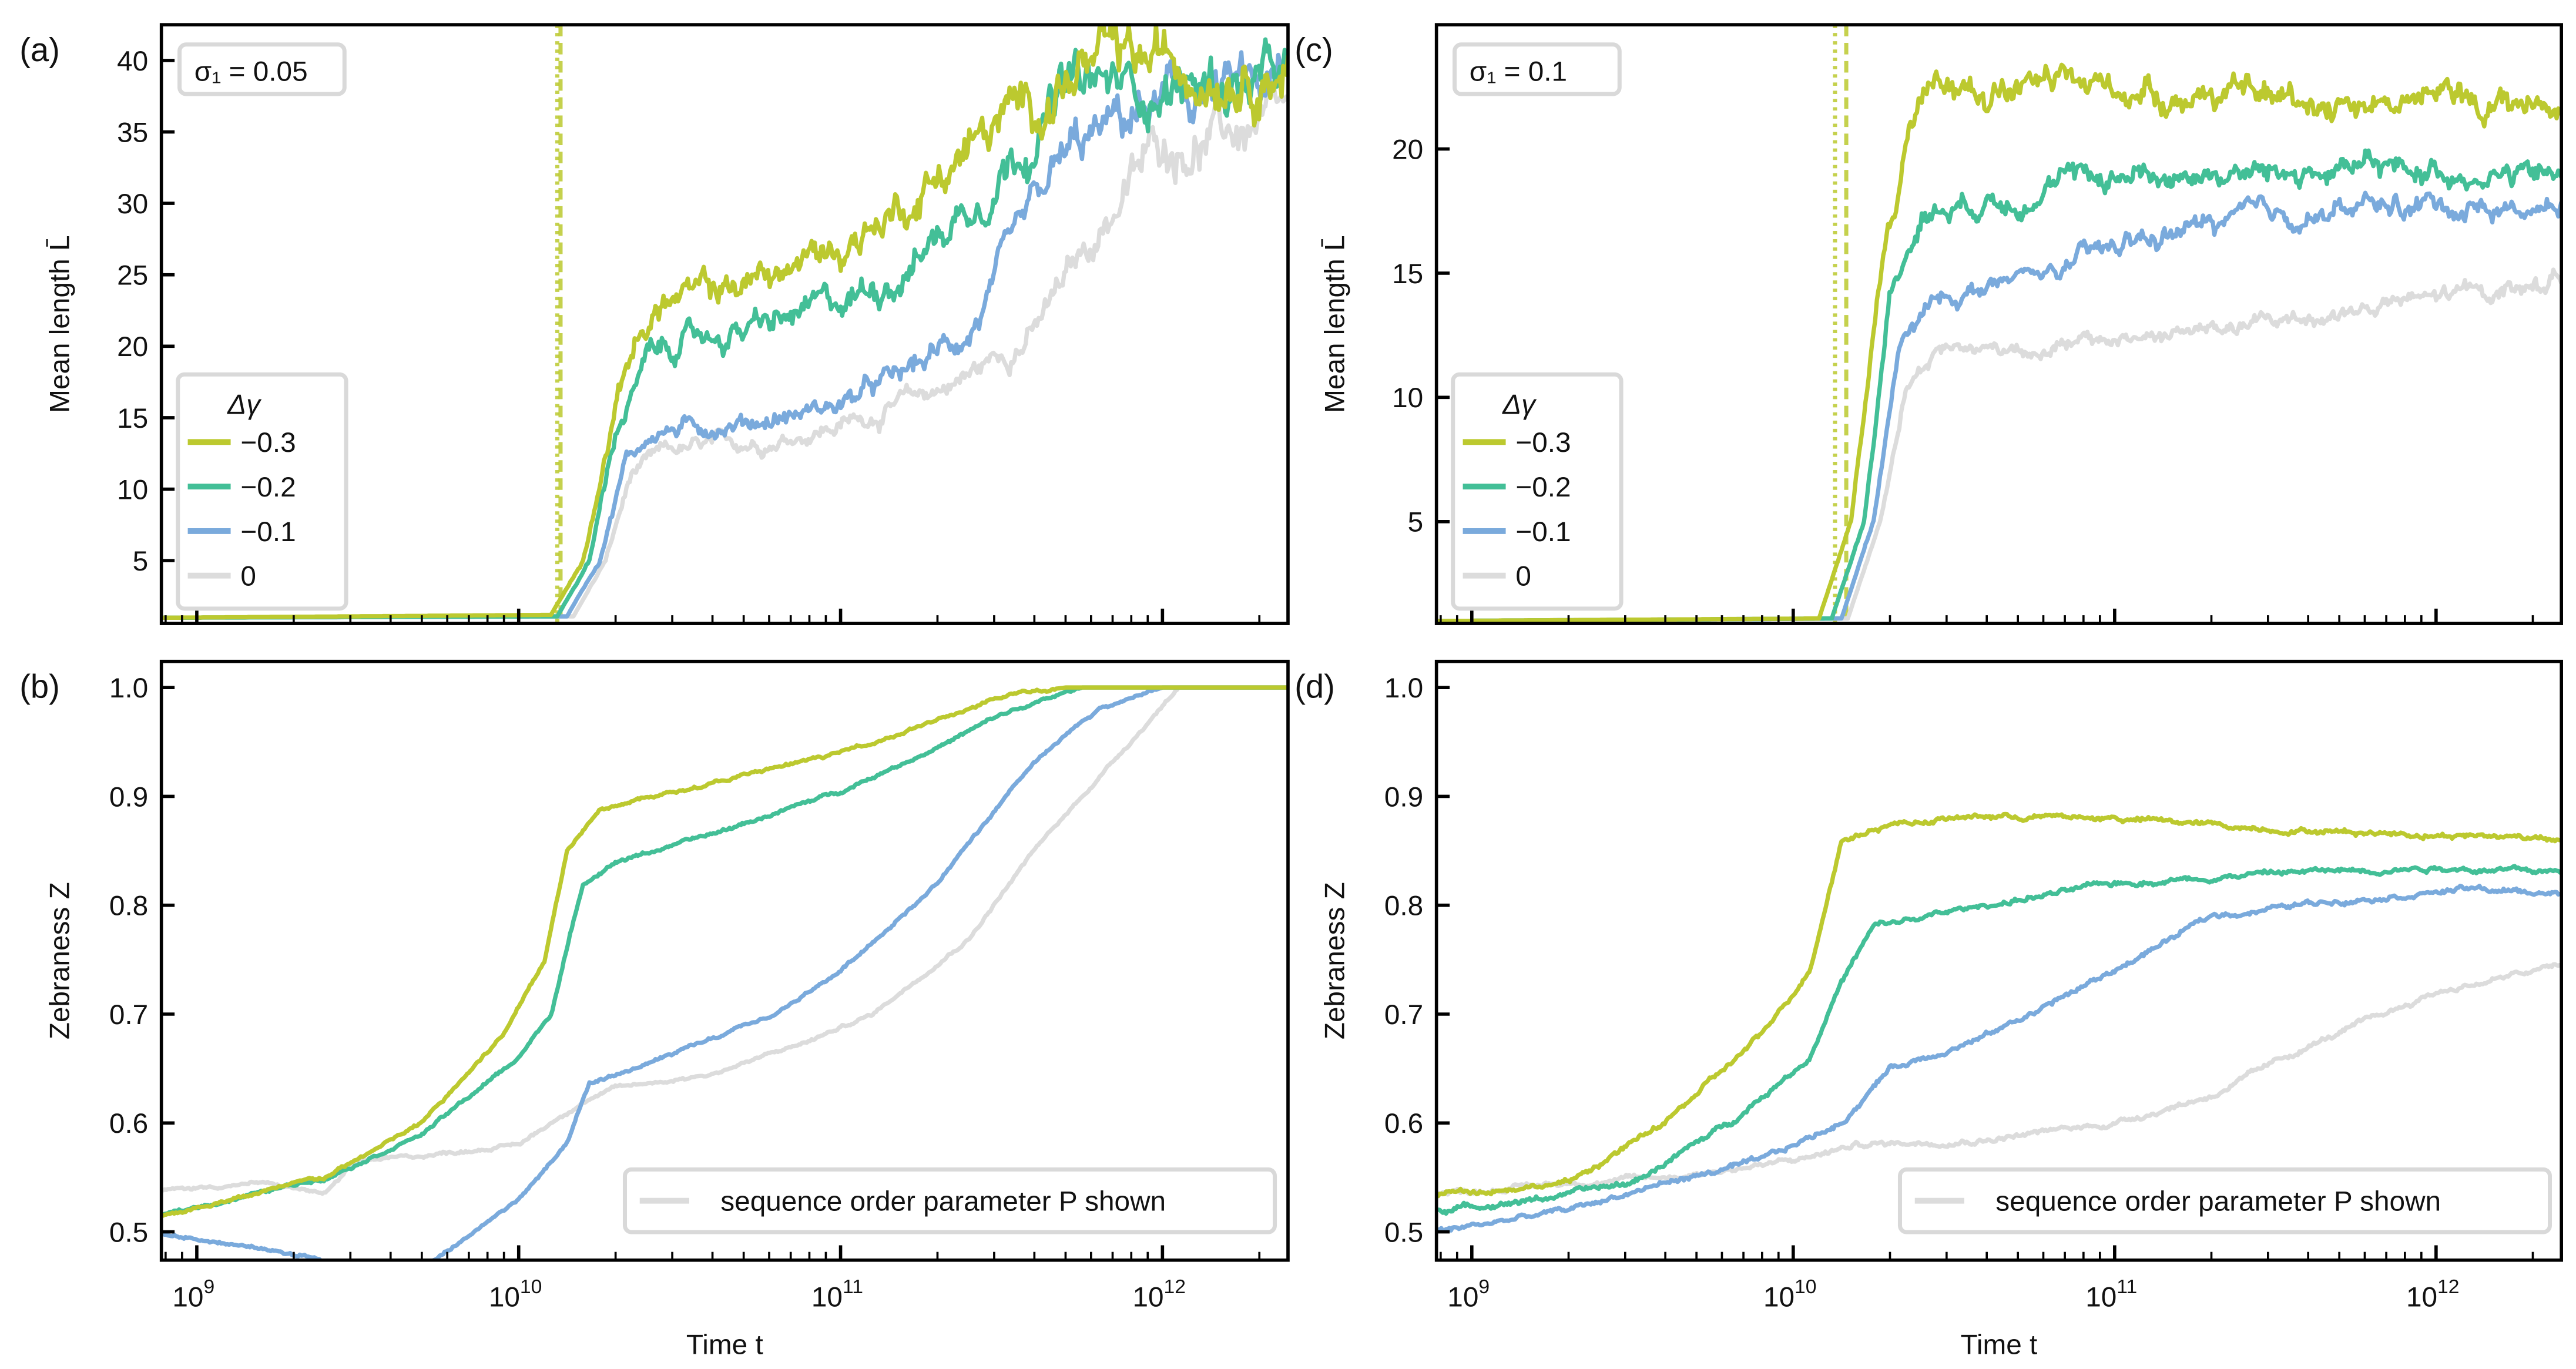 The image size is (2576, 1369). Describe the element at coordinates (39, 49) in the screenshot. I see `panel-label: (a)` at that location.